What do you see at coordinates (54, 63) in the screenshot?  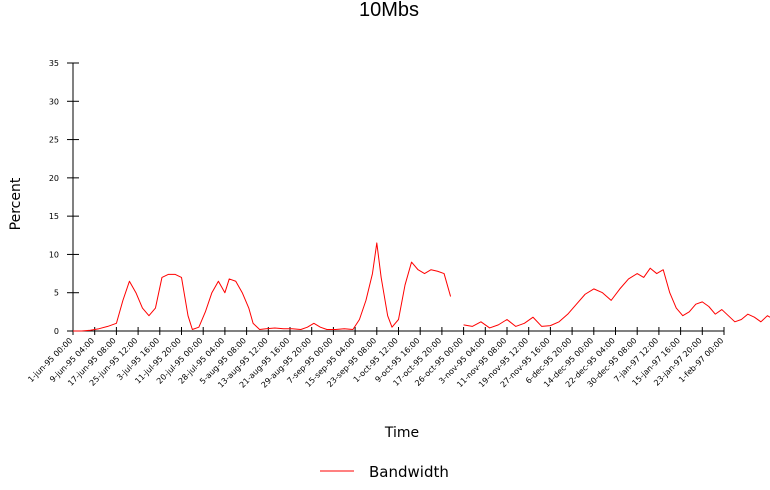 I see `y-tick-label: 35` at bounding box center [54, 63].